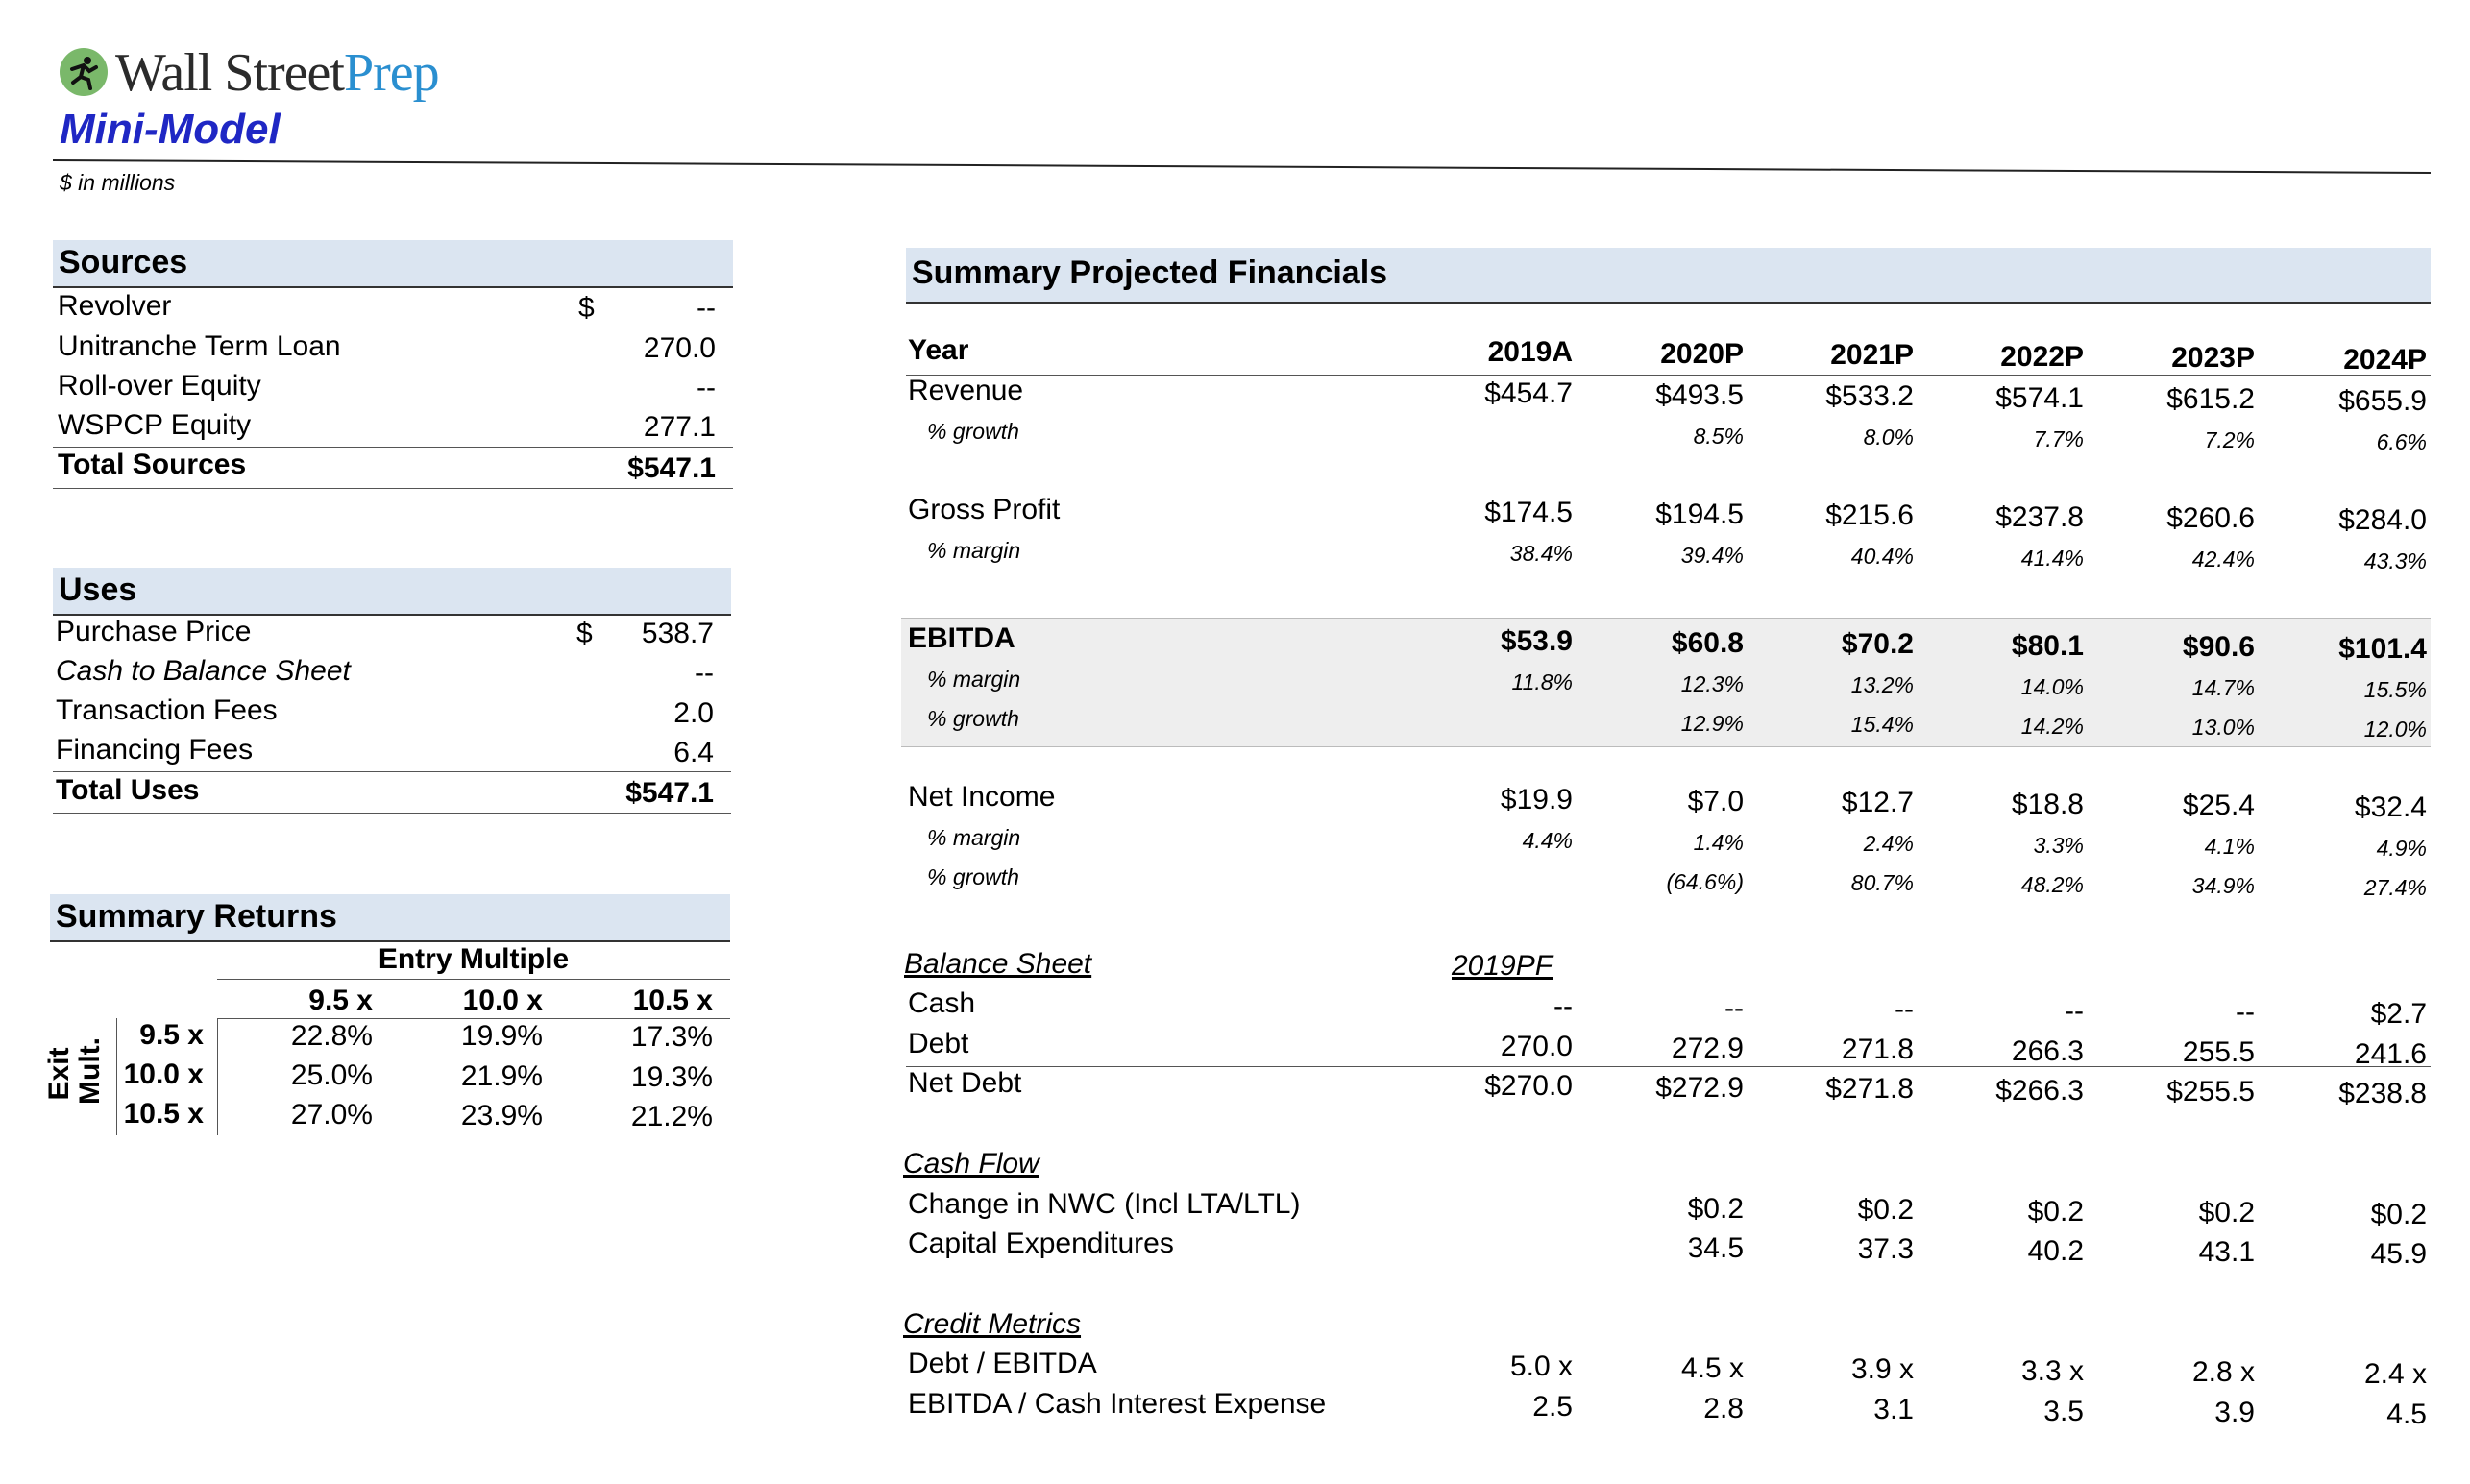 This screenshot has height=1484, width=2470. I want to click on net-debt-value: $270.0, so click(1528, 1086).